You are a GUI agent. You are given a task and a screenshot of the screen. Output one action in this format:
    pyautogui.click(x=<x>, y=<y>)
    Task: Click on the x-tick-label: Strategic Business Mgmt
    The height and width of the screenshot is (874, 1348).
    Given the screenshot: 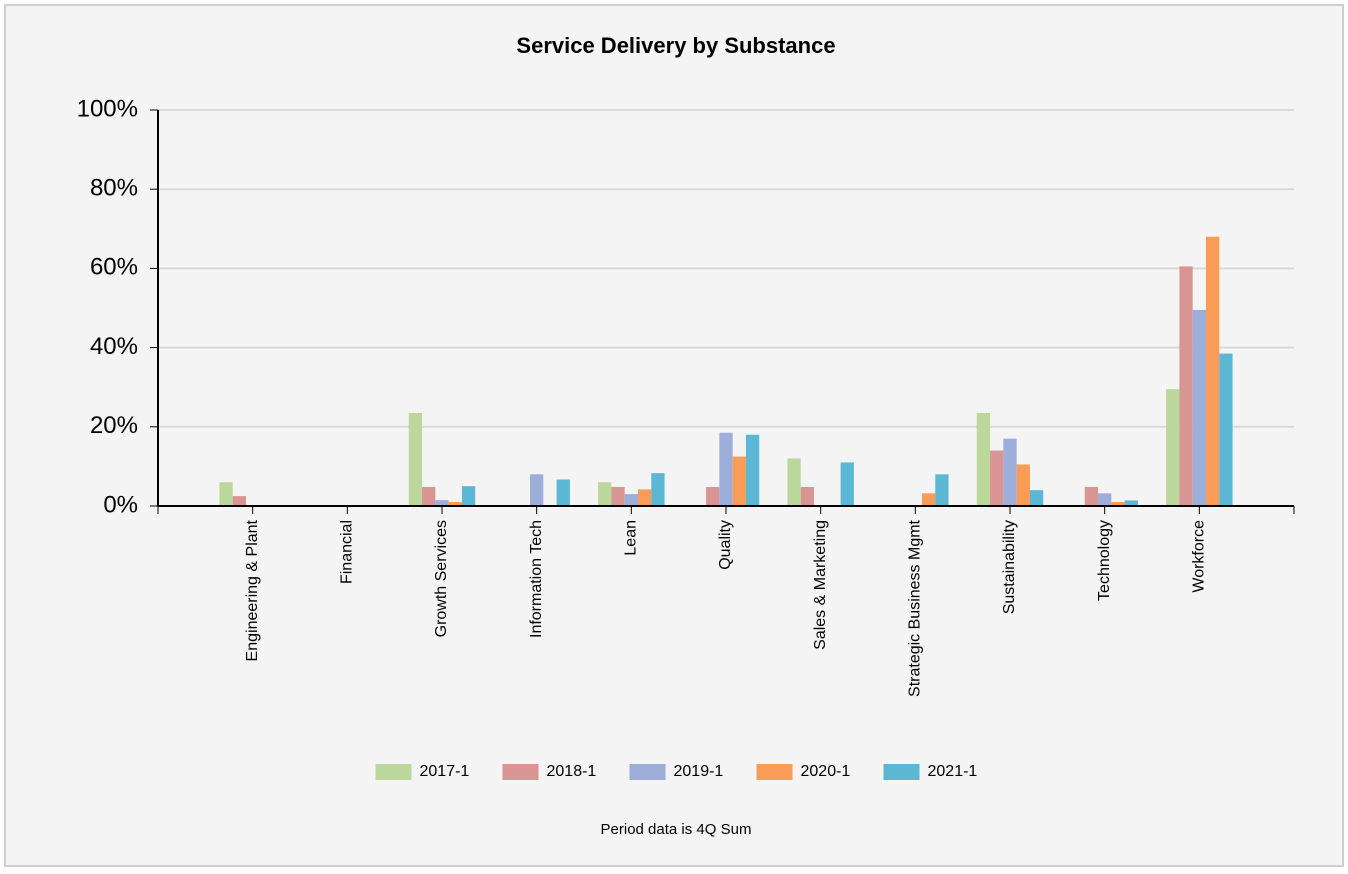 What is the action you would take?
    pyautogui.click(x=915, y=608)
    